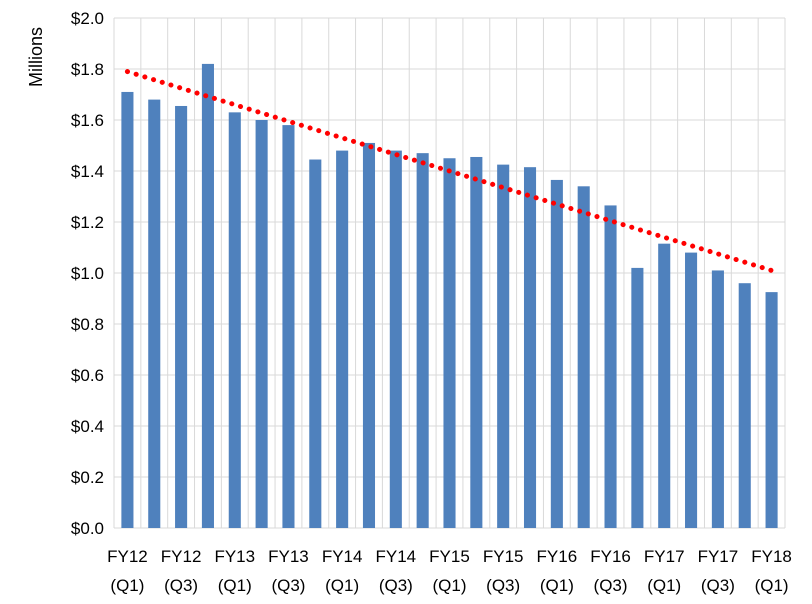 The height and width of the screenshot is (604, 812). Describe the element at coordinates (771, 556) in the screenshot. I see `x-tick-label-year: FY18` at that location.